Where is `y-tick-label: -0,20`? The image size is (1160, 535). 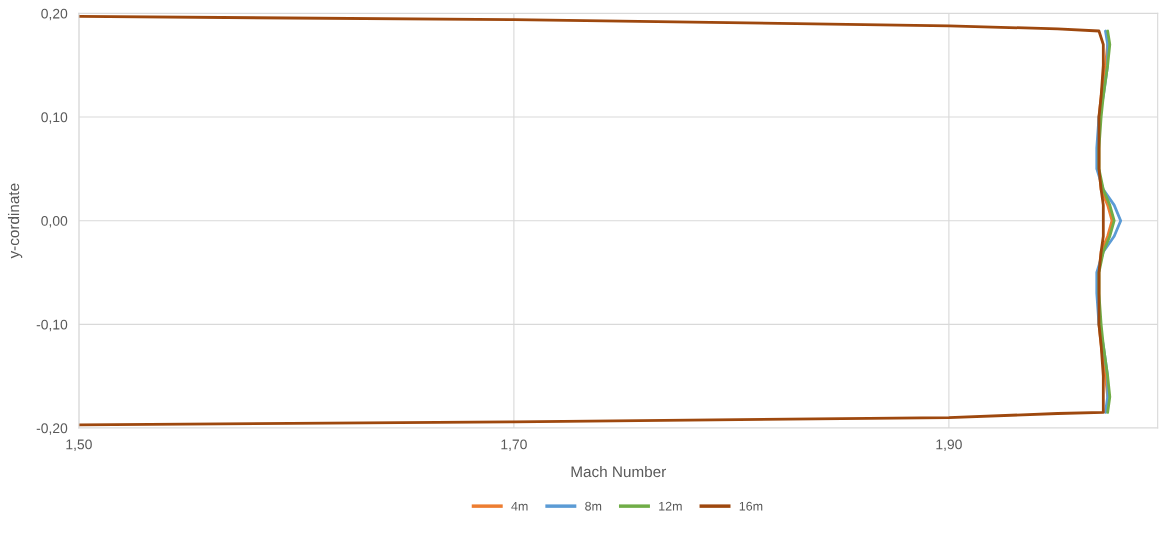
y-tick-label: -0,20 is located at coordinates (52, 429).